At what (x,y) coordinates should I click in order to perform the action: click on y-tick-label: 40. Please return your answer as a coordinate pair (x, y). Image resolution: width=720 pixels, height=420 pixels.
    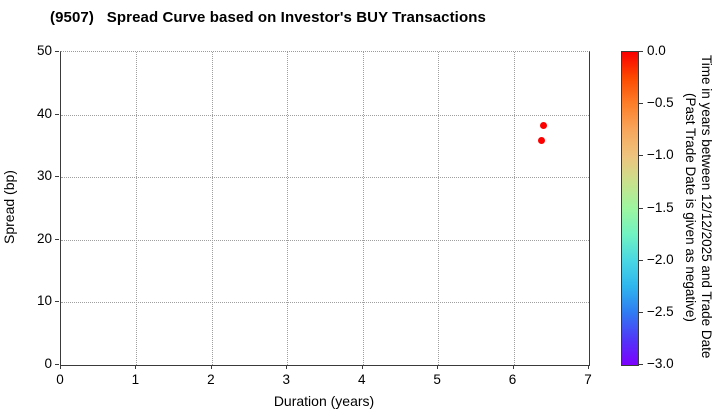
    Looking at the image, I should click on (44, 113).